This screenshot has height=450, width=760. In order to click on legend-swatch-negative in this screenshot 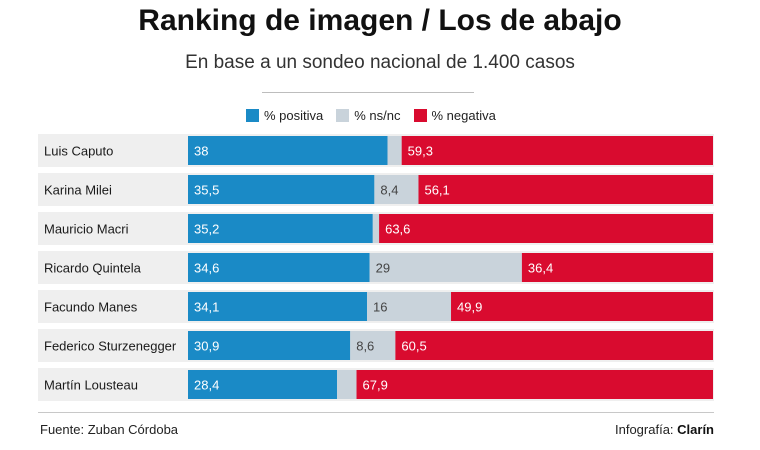, I will do `click(420, 115)`.